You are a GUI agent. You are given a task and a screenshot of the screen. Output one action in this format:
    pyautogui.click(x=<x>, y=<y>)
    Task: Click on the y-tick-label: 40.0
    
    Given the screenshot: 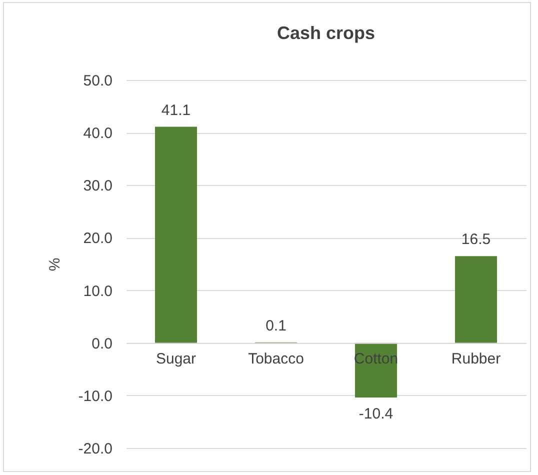 What is the action you would take?
    pyautogui.click(x=97, y=133)
    